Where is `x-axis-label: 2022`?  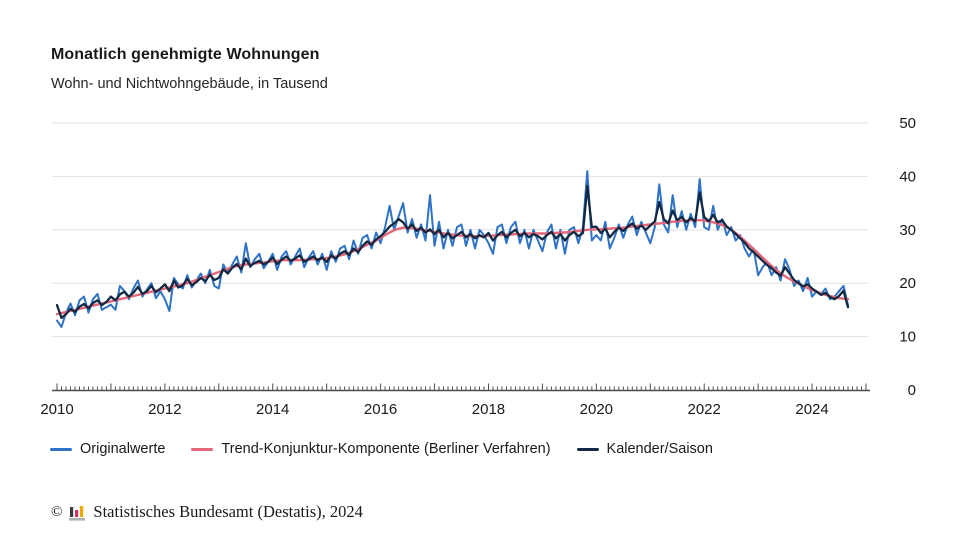 x-axis-label: 2022 is located at coordinates (704, 409).